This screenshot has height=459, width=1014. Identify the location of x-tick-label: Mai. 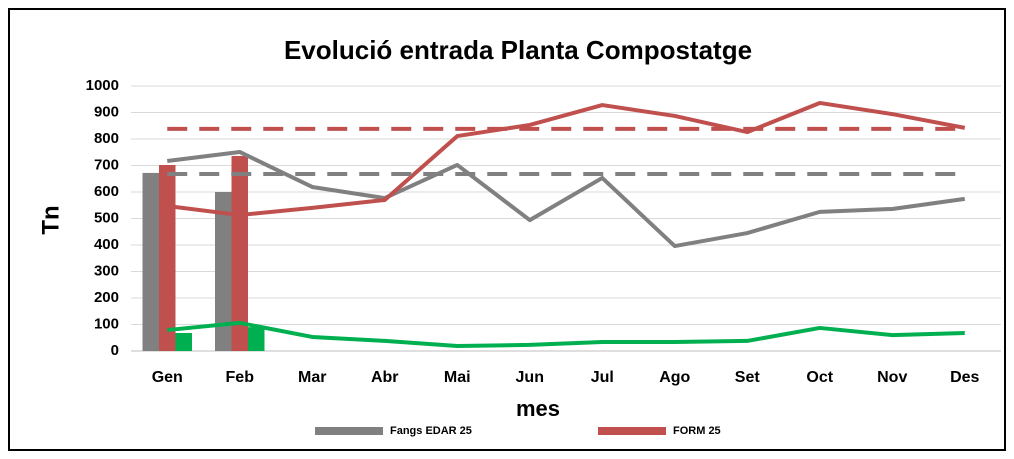
(457, 377).